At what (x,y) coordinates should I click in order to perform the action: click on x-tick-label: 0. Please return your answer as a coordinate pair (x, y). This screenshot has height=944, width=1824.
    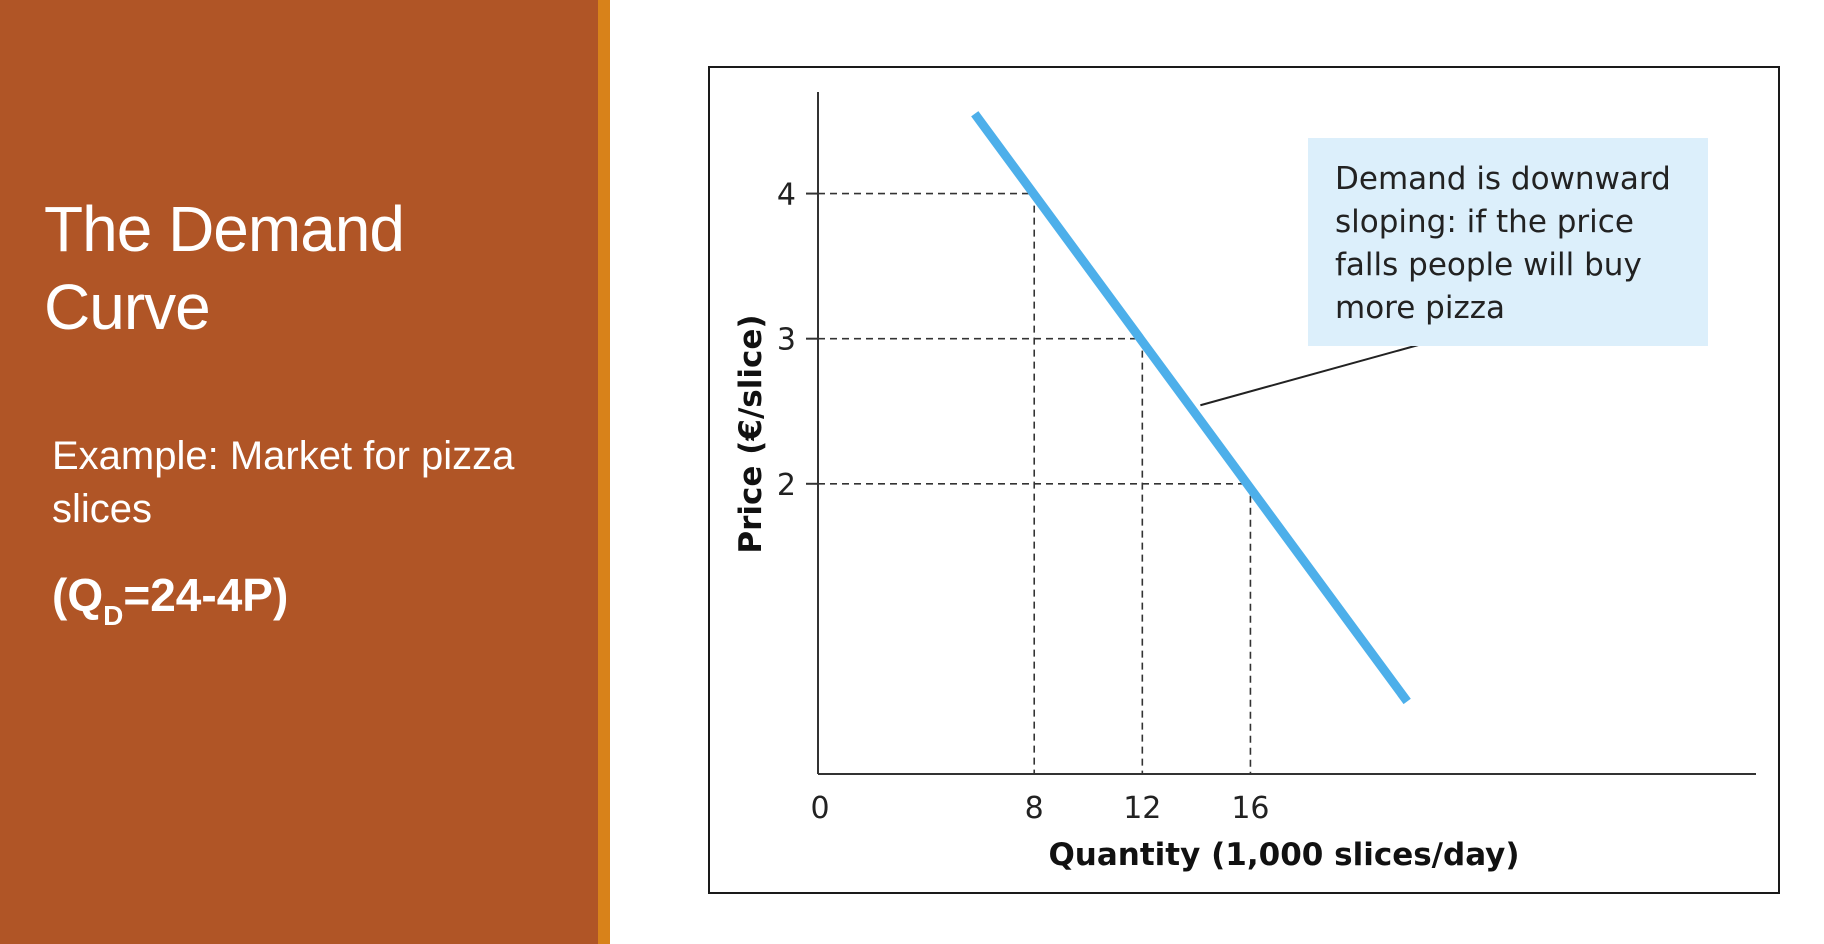
    Looking at the image, I should click on (819, 808).